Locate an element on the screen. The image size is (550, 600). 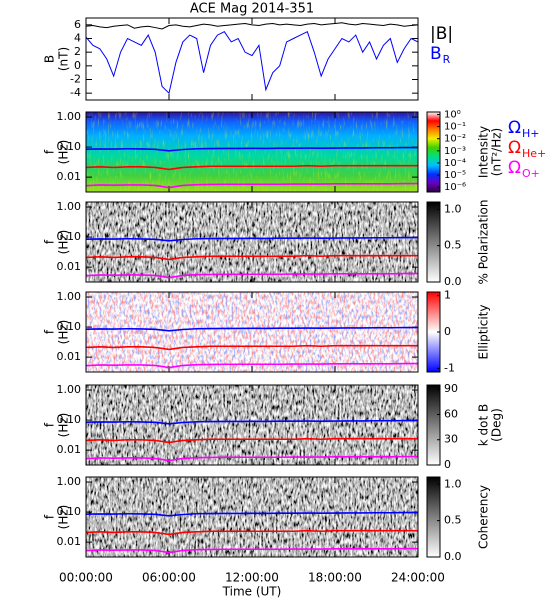
colorbar-label: (nT²/Hz) is located at coordinates (497, 152).